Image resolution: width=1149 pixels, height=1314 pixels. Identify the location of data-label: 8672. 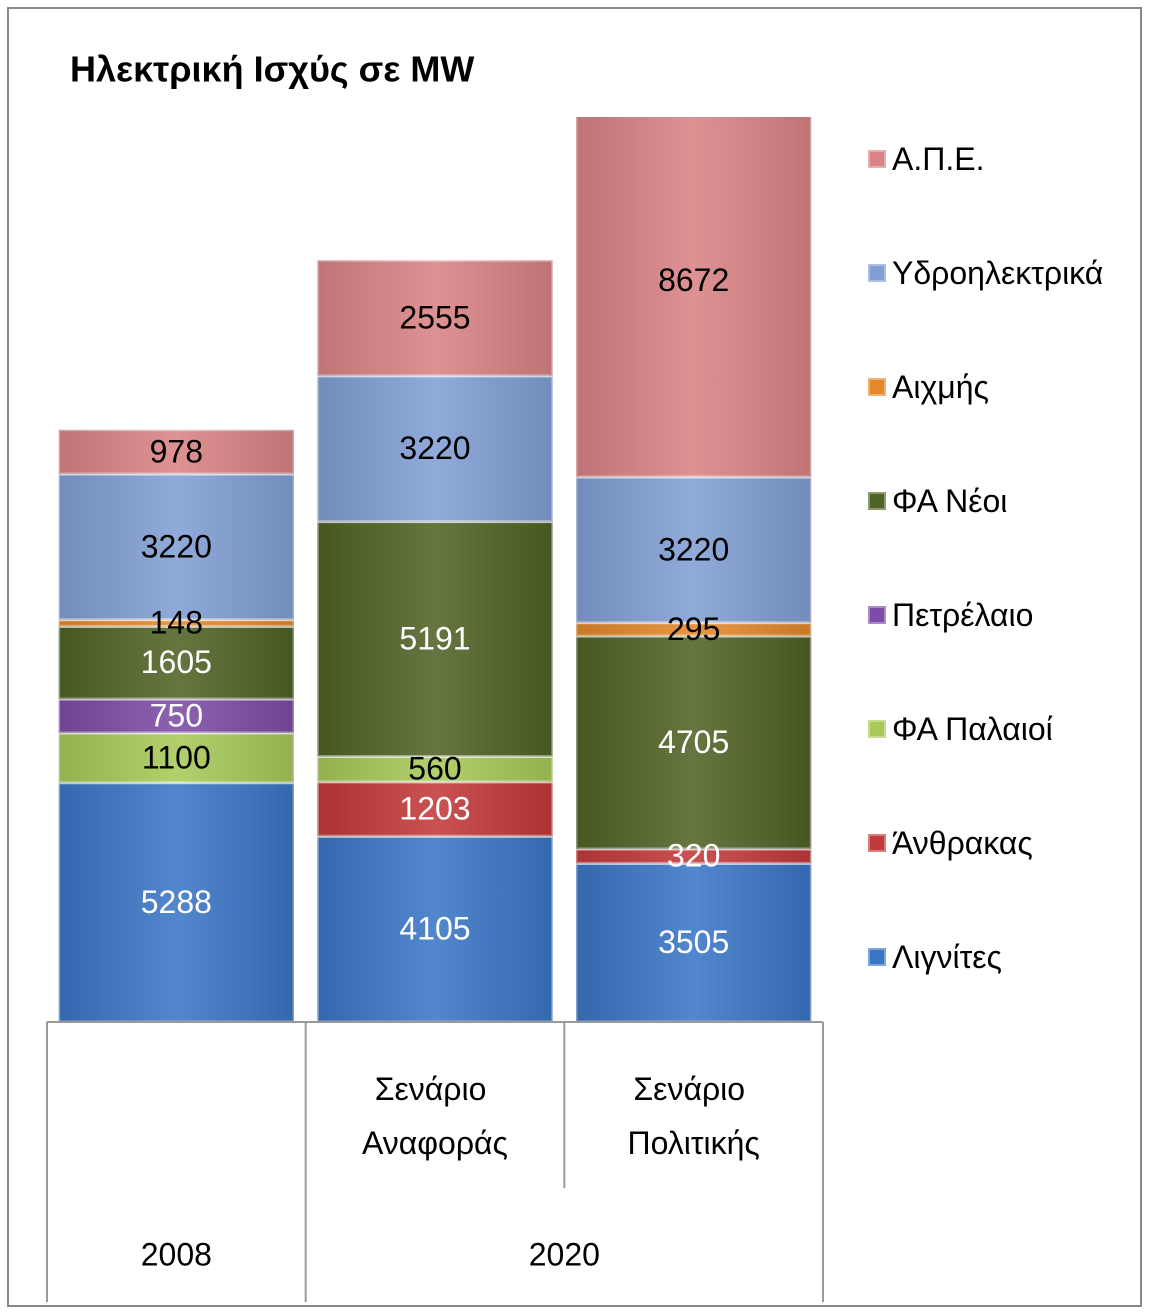
(693, 280).